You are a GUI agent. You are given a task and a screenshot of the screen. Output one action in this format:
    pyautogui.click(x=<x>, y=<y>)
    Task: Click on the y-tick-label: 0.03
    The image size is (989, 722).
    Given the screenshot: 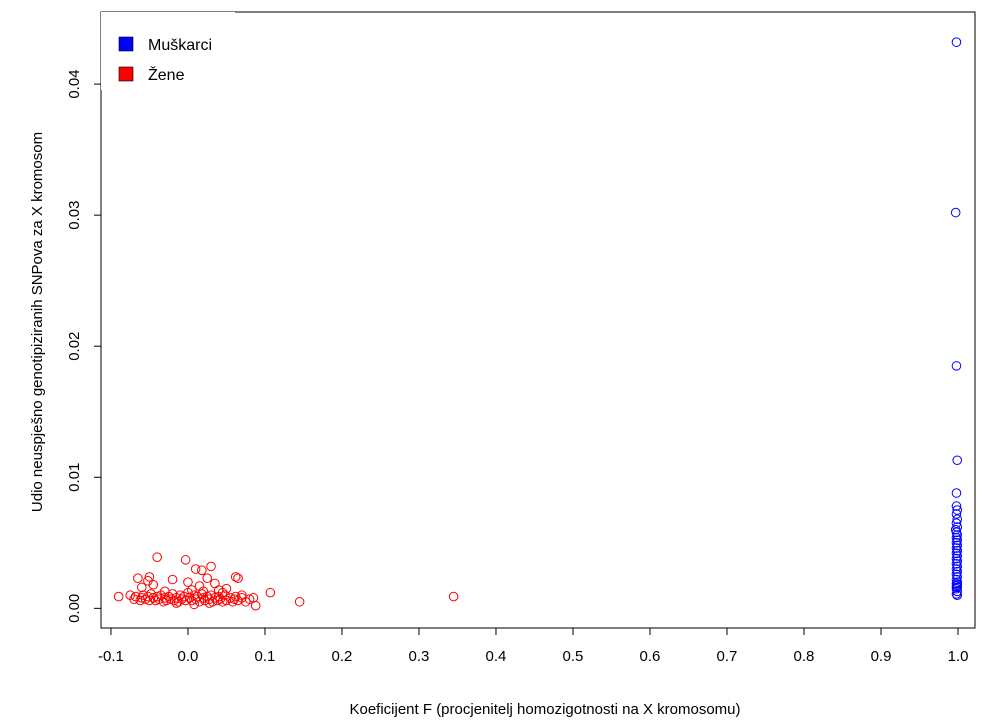 What is the action you would take?
    pyautogui.click(x=74, y=215)
    